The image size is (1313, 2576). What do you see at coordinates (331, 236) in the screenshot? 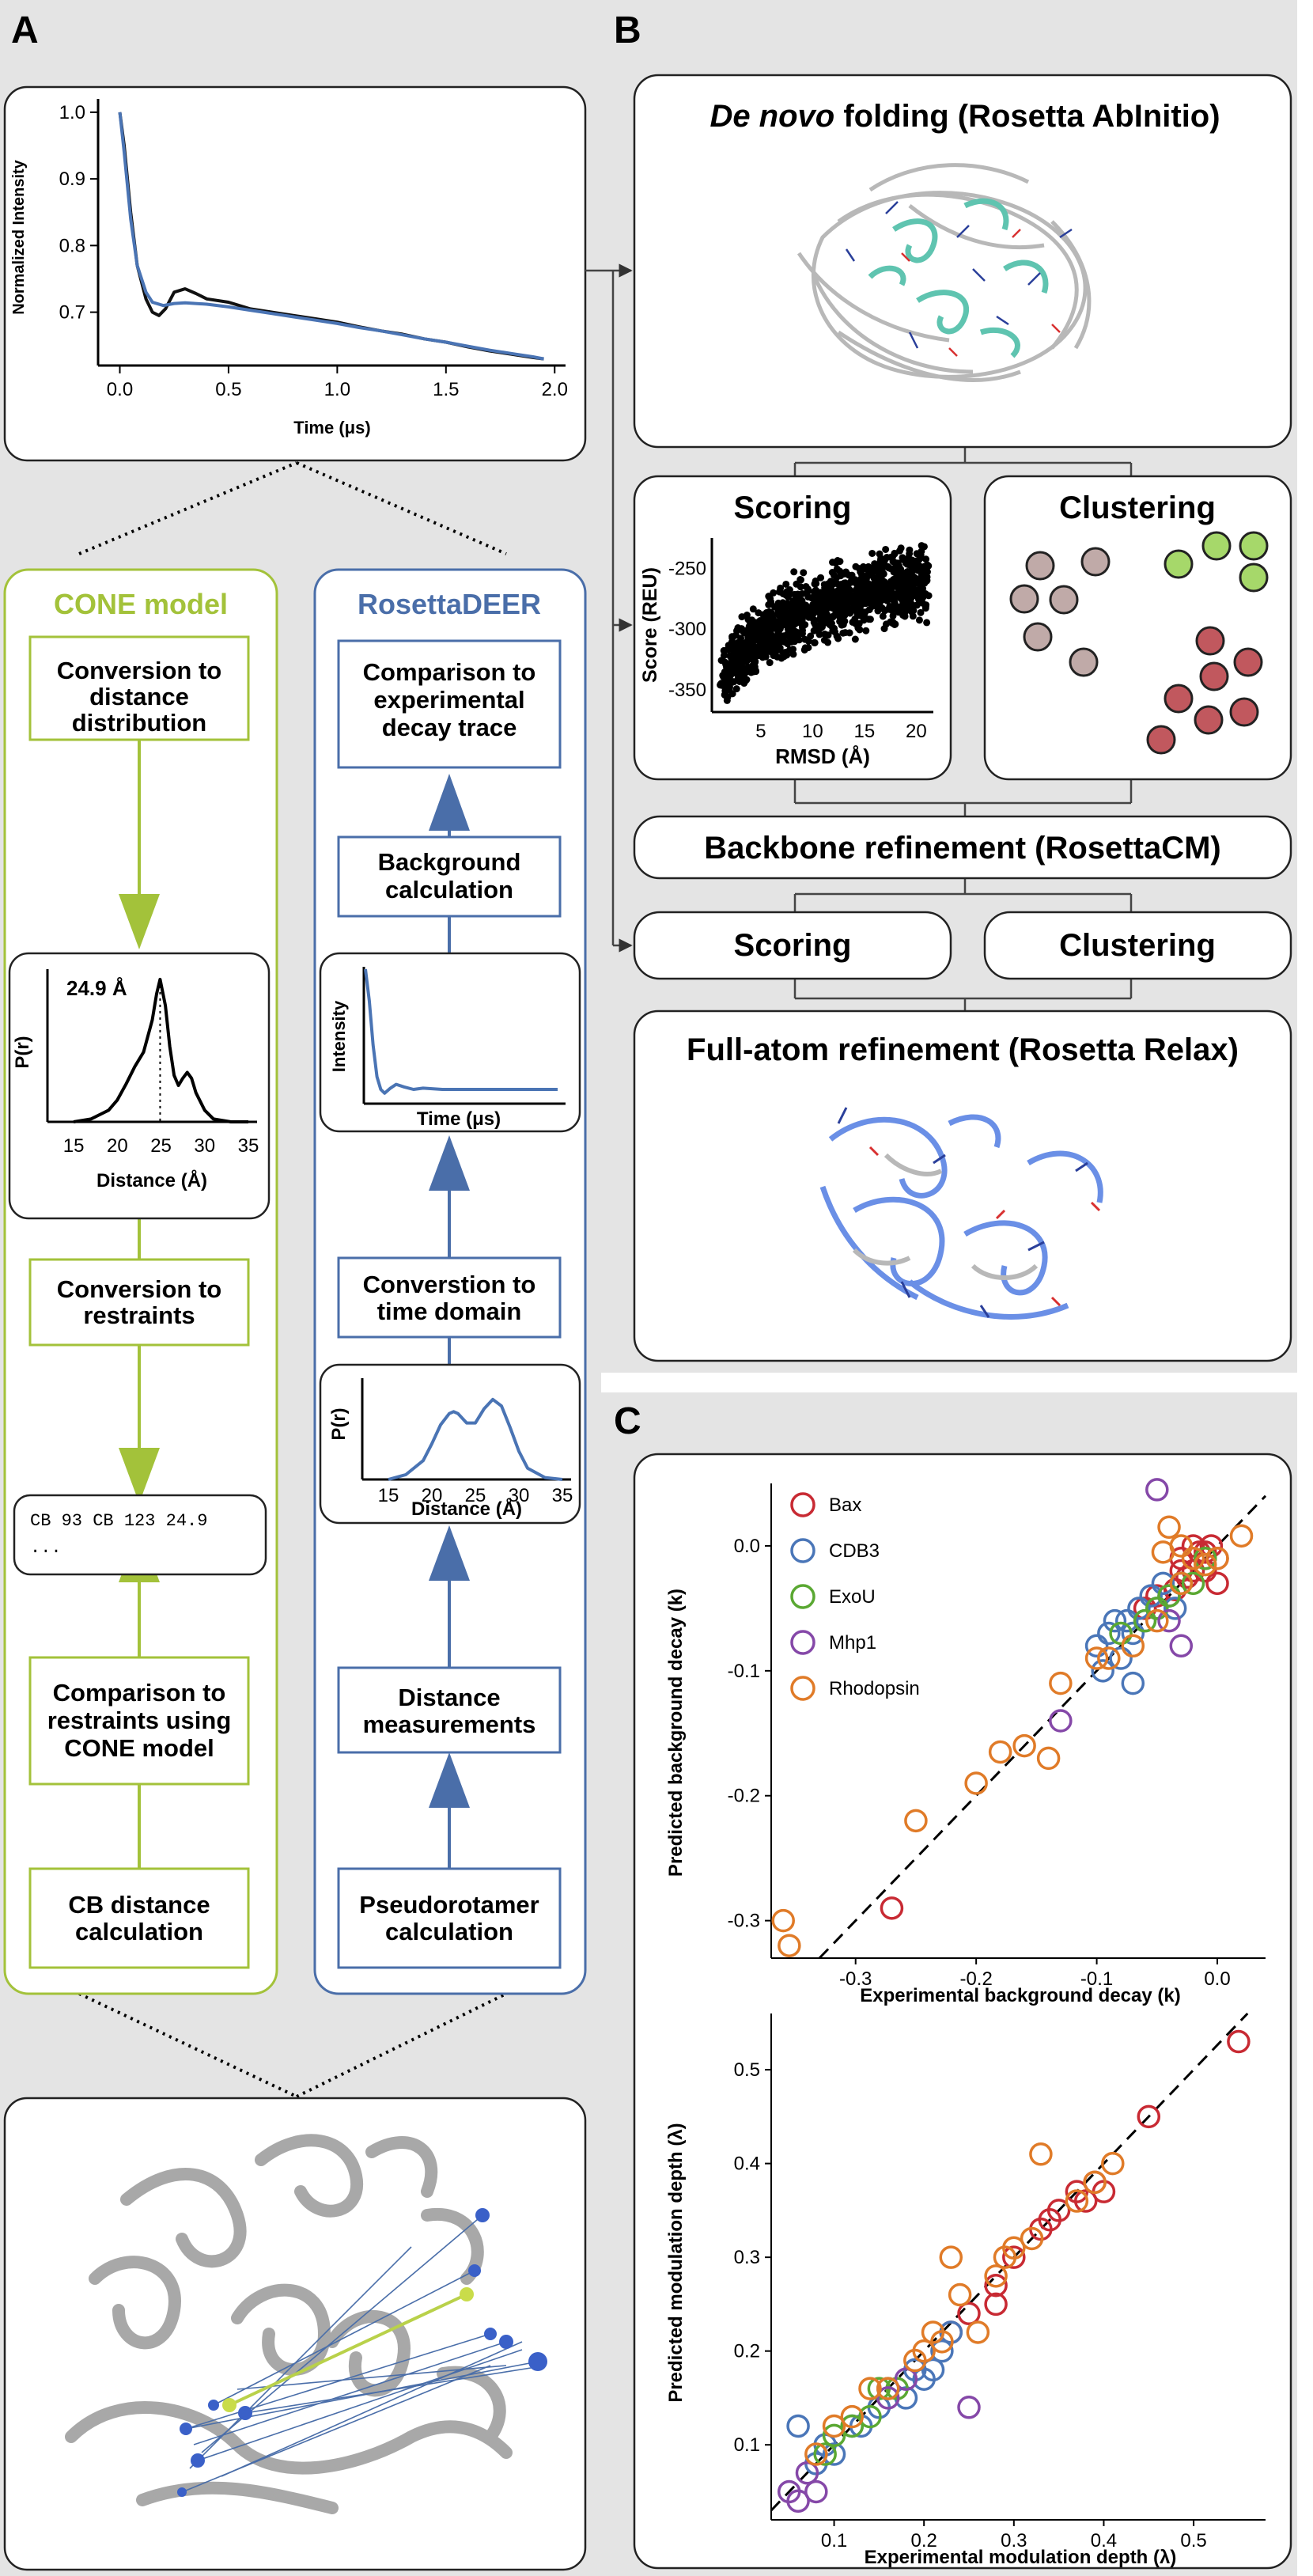
I see `decay-fit-trace` at bounding box center [331, 236].